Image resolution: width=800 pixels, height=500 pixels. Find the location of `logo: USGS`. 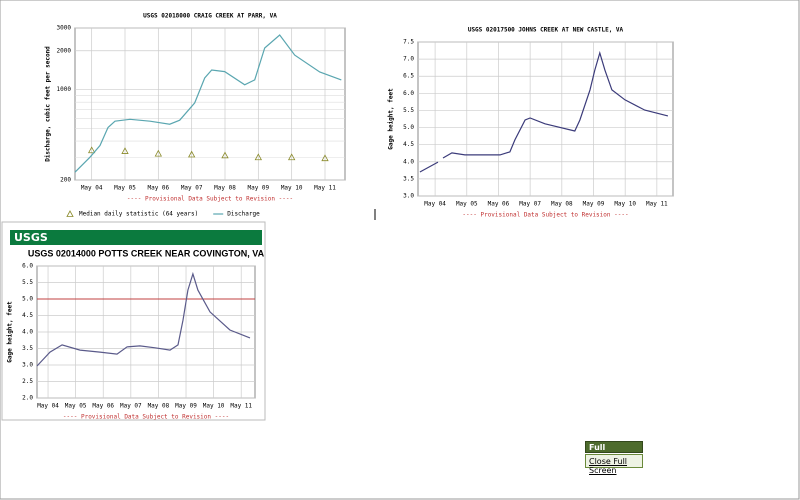

logo: USGS is located at coordinates (31, 237).